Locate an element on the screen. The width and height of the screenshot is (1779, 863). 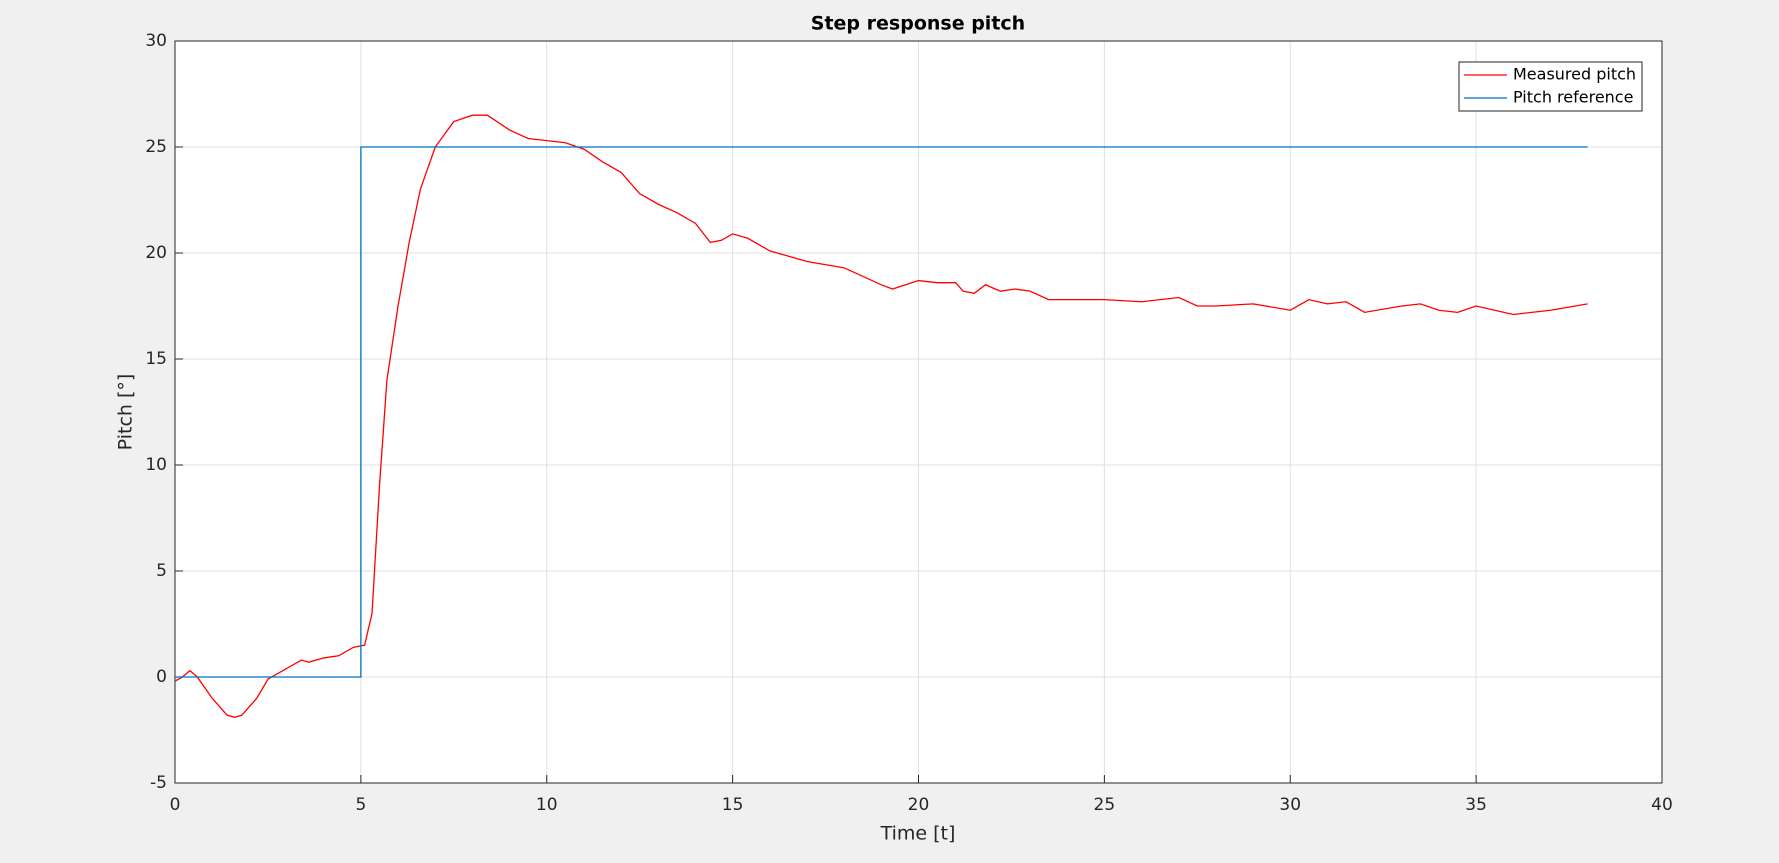
x-tick-label: 35 is located at coordinates (1476, 805).